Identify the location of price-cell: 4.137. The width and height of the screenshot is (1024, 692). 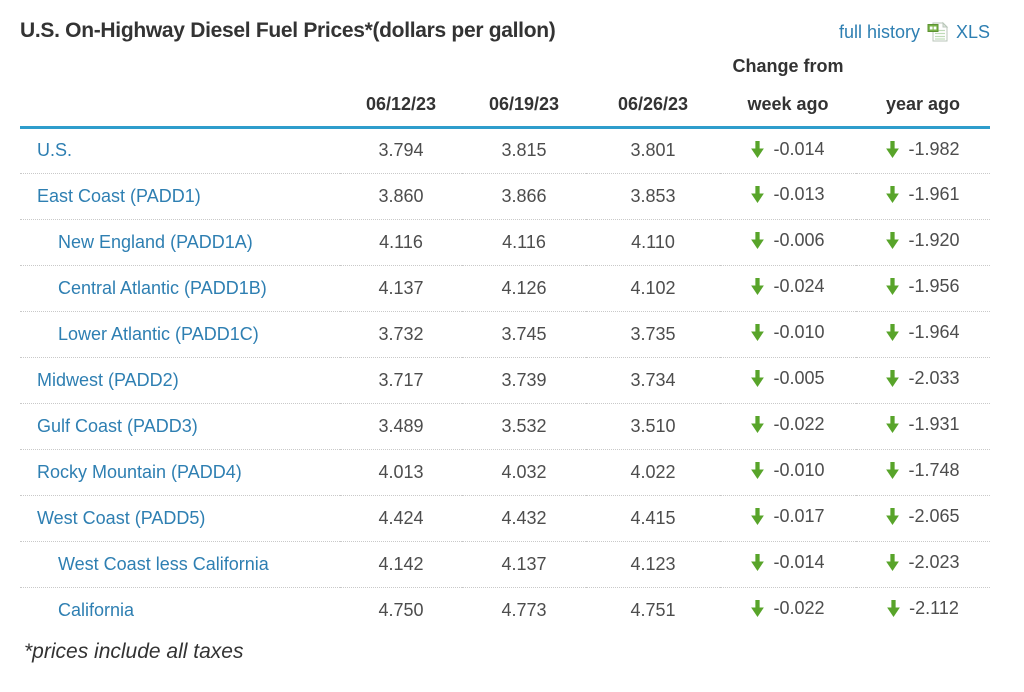
(401, 287).